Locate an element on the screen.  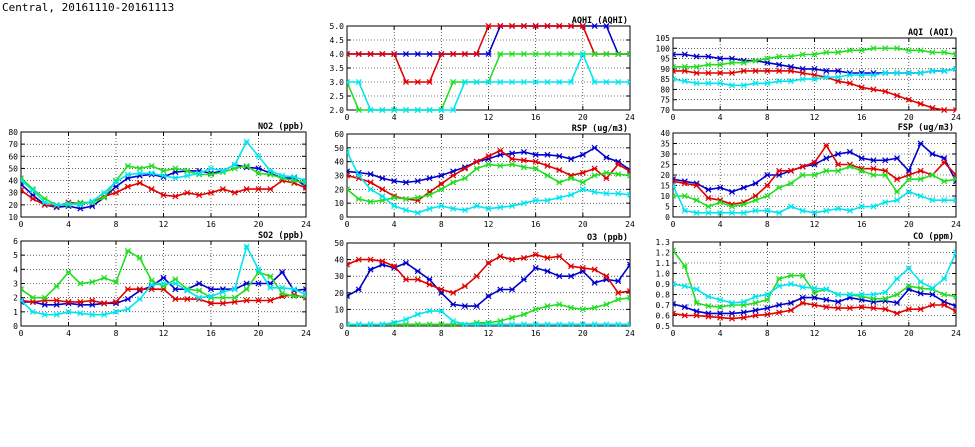
series-green is located at coordinates (814, 186).